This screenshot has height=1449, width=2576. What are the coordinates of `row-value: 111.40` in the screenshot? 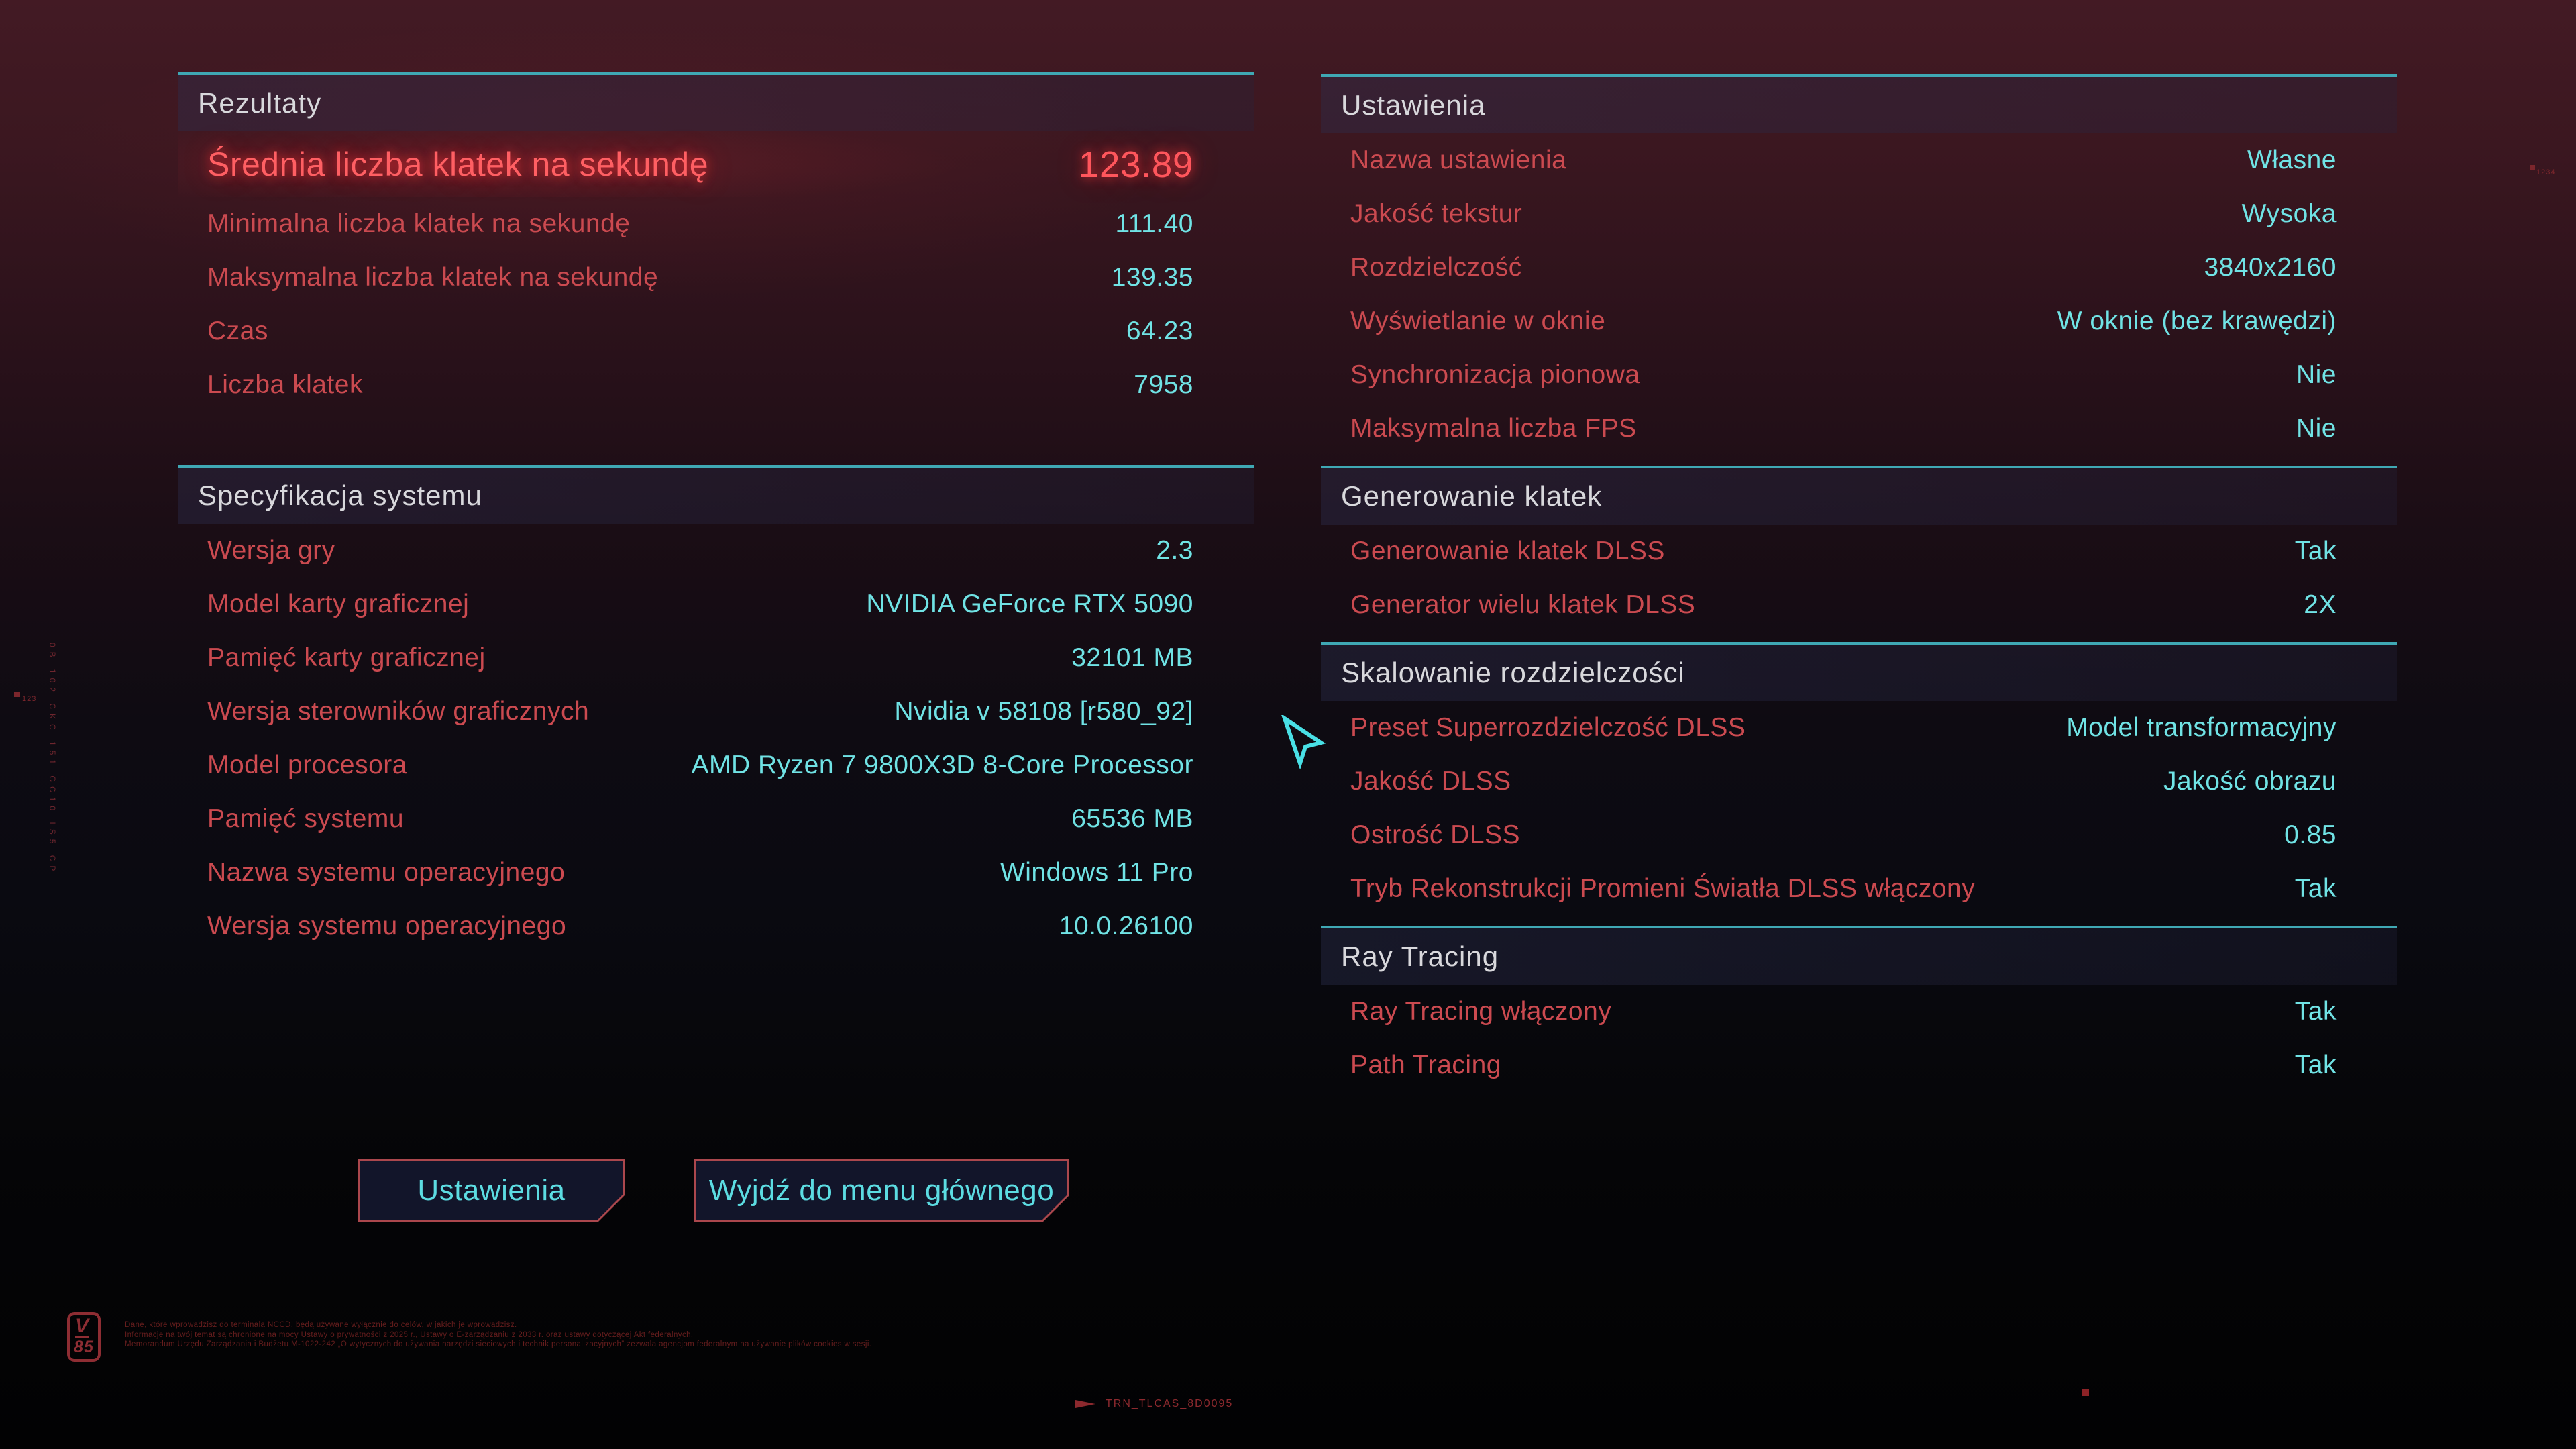 It's located at (1154, 223).